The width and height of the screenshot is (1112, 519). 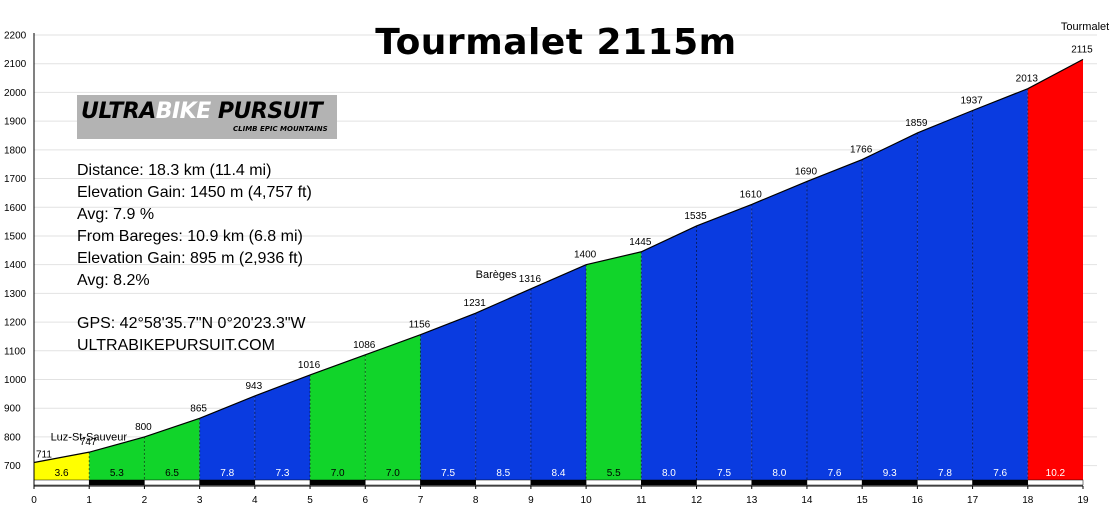 What do you see at coordinates (176, 345) in the screenshot?
I see `info-website: ULTRABIKEPURSUIT.COM` at bounding box center [176, 345].